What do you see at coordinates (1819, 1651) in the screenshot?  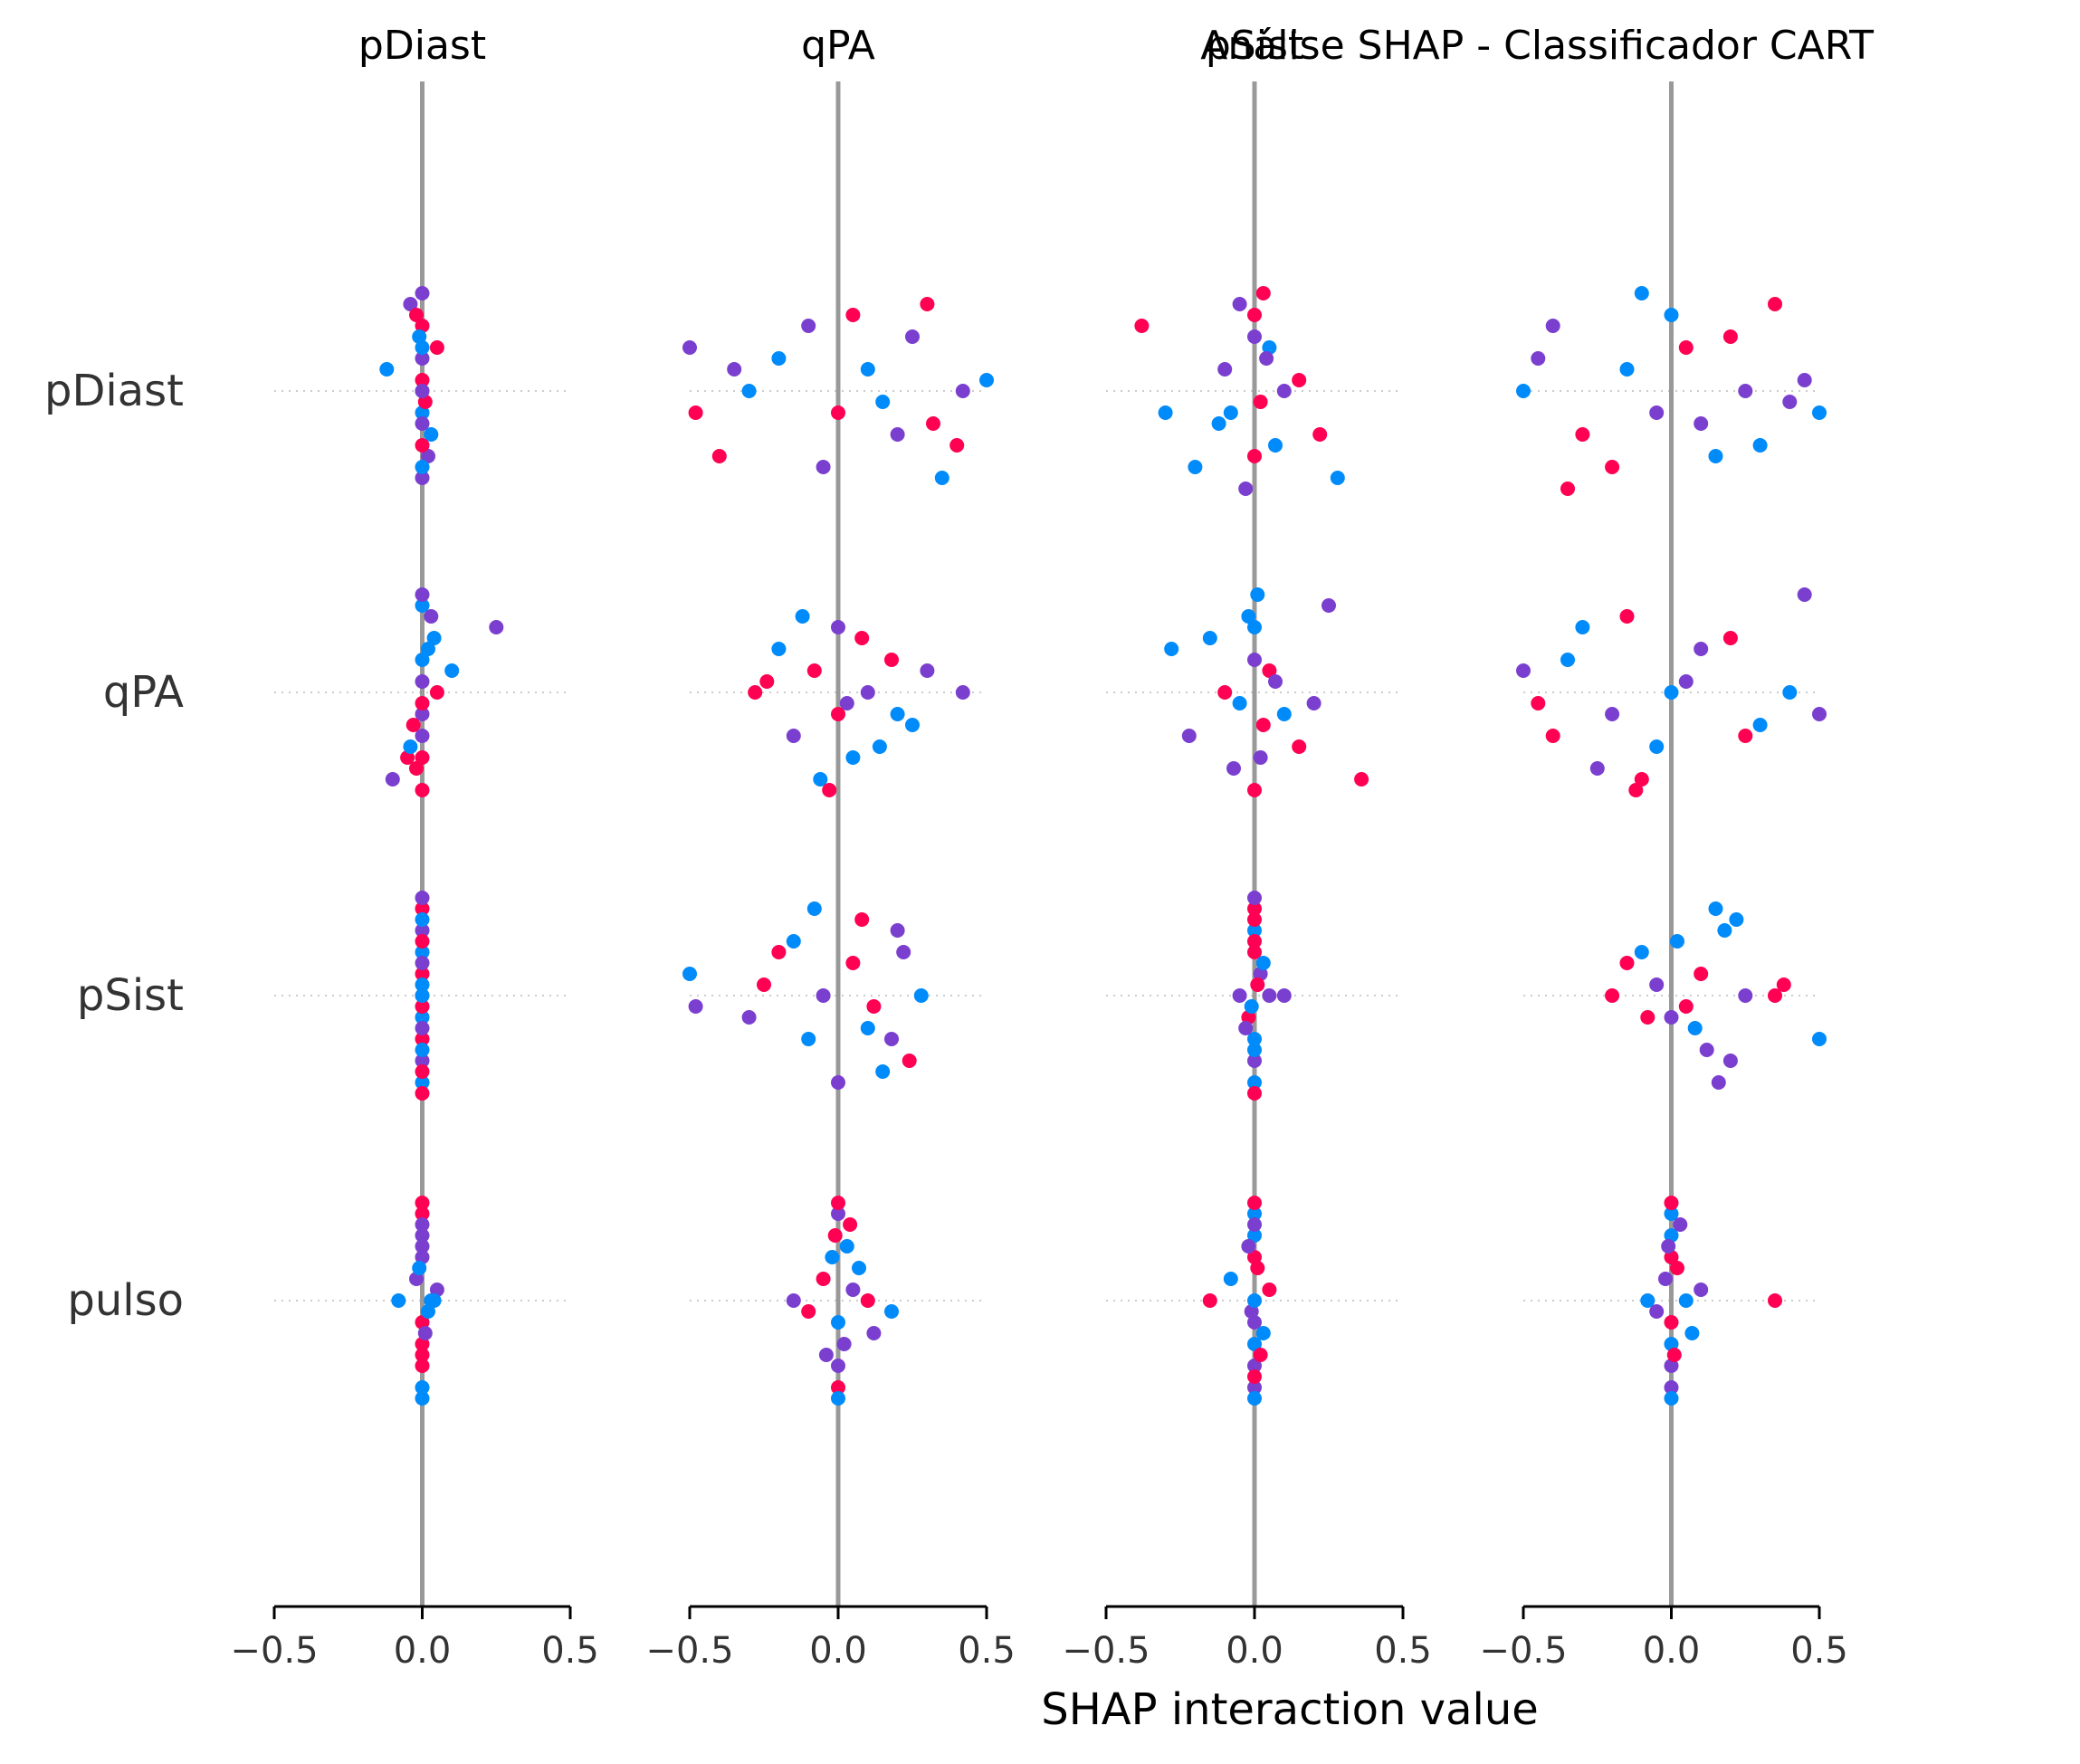 I see `x-tick-label: 0.5` at bounding box center [1819, 1651].